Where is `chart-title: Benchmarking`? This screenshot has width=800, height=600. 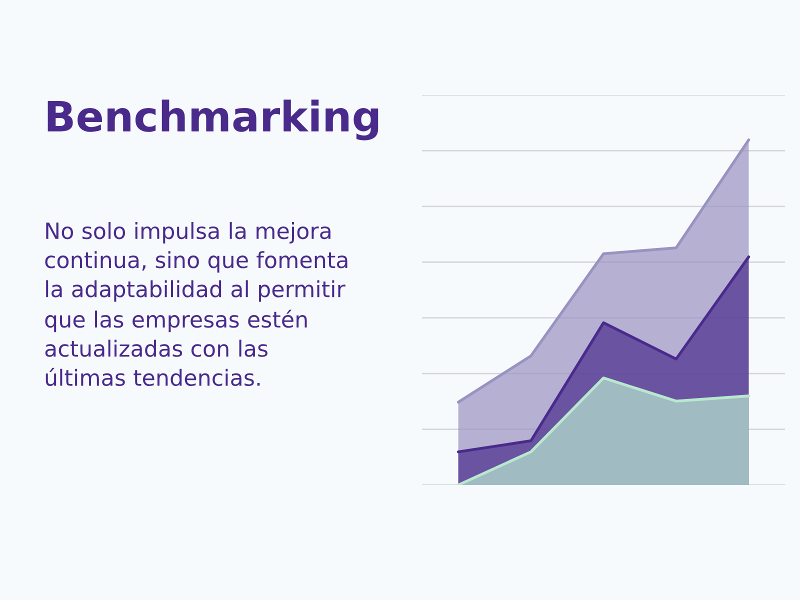 chart-title: Benchmarking is located at coordinates (213, 120).